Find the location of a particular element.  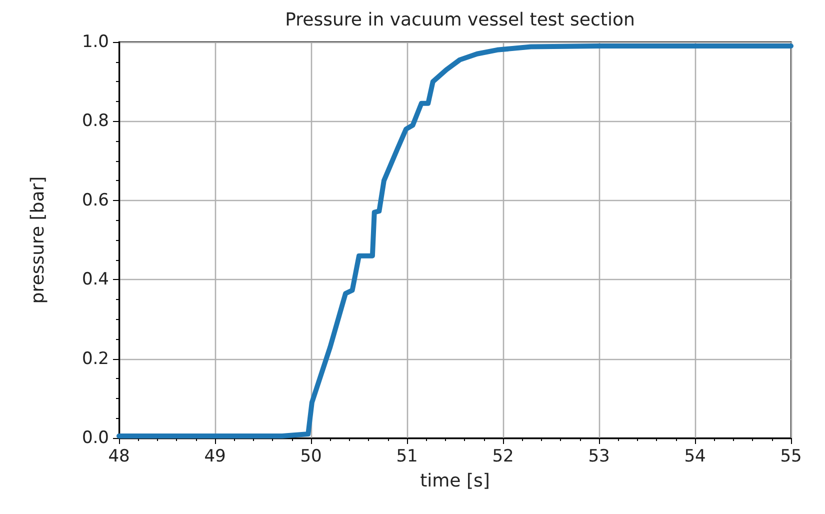

x-tick-label: 51 is located at coordinates (407, 456).